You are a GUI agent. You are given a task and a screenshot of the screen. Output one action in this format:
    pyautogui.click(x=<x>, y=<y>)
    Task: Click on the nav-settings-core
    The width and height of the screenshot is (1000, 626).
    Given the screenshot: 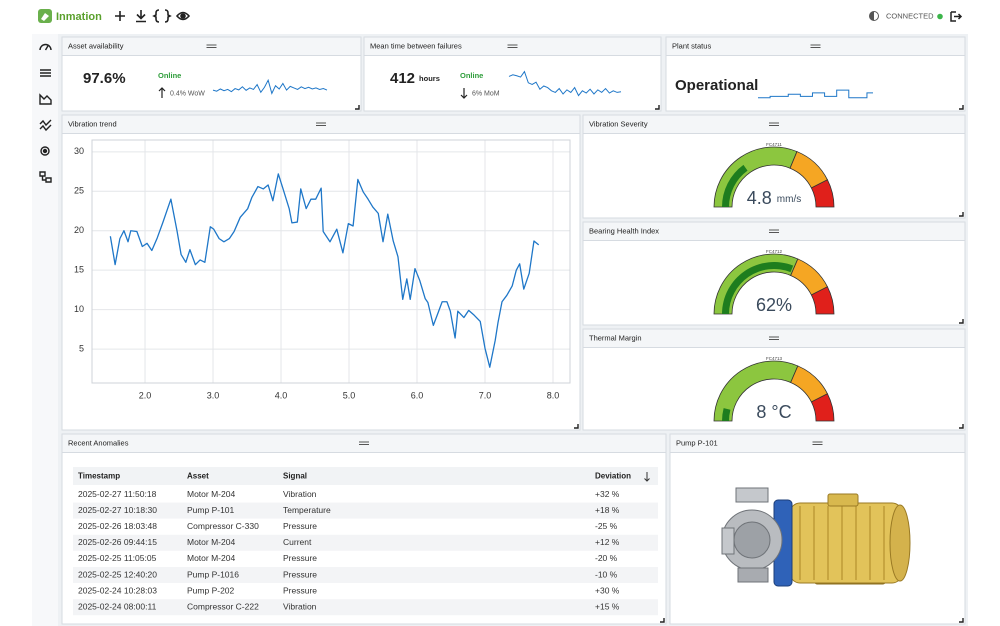 What is the action you would take?
    pyautogui.click(x=45, y=151)
    